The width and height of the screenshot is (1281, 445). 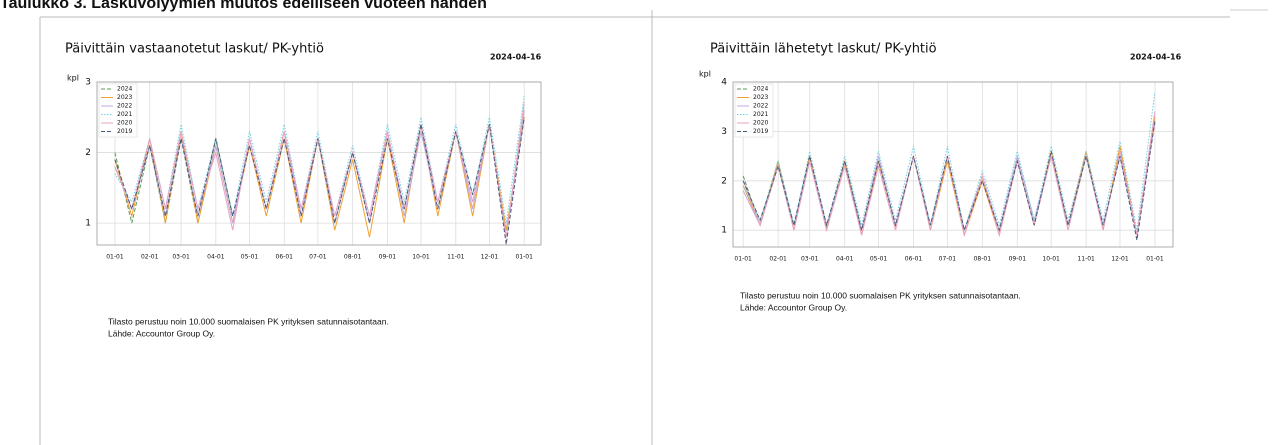 What do you see at coordinates (823, 49) in the screenshot?
I see `chart-title: Päivittäin lähetetyt laskut/ PK-yhtiö` at bounding box center [823, 49].